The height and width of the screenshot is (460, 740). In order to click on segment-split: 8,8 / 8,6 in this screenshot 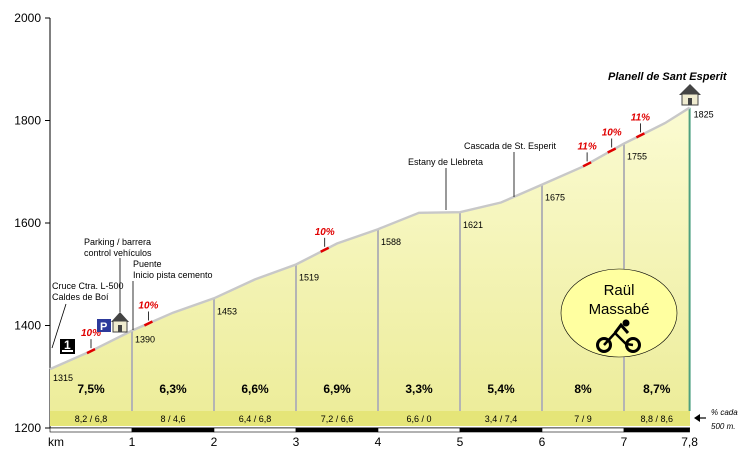, I will do `click(657, 419)`.